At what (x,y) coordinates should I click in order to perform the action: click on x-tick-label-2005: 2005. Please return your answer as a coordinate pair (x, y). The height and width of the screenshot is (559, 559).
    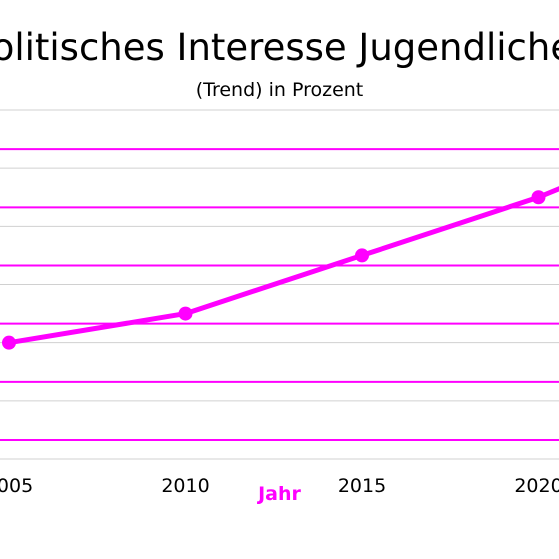
    Looking at the image, I should click on (16, 486).